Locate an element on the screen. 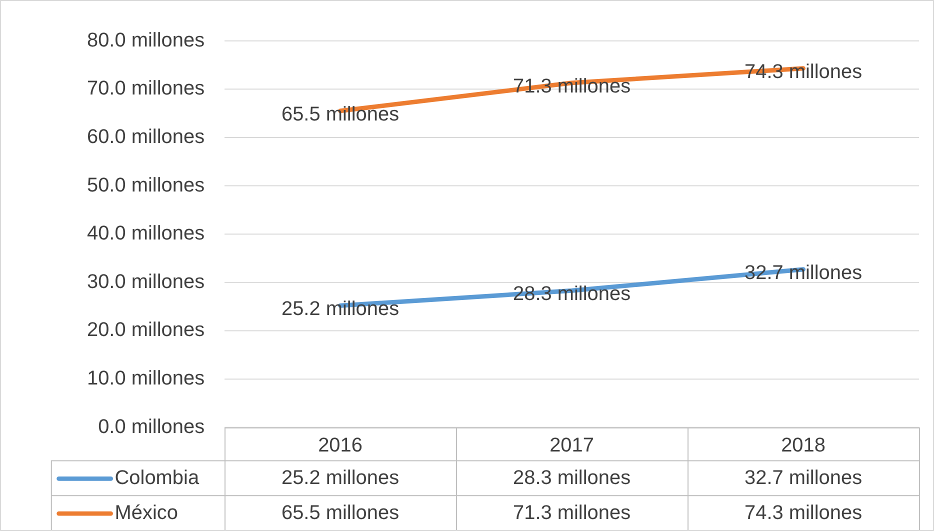  y-tick-label: 20.0 millones is located at coordinates (145, 330).